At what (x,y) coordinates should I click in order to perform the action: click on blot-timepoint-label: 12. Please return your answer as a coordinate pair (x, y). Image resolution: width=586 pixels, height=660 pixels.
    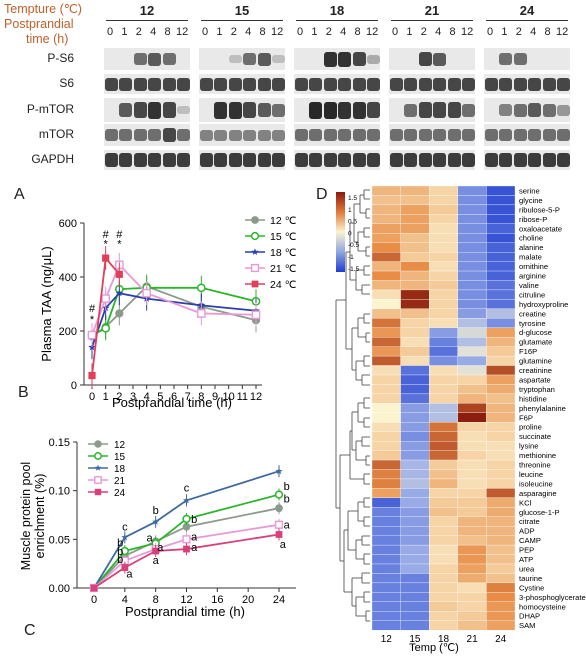
    Looking at the image, I should click on (372, 32).